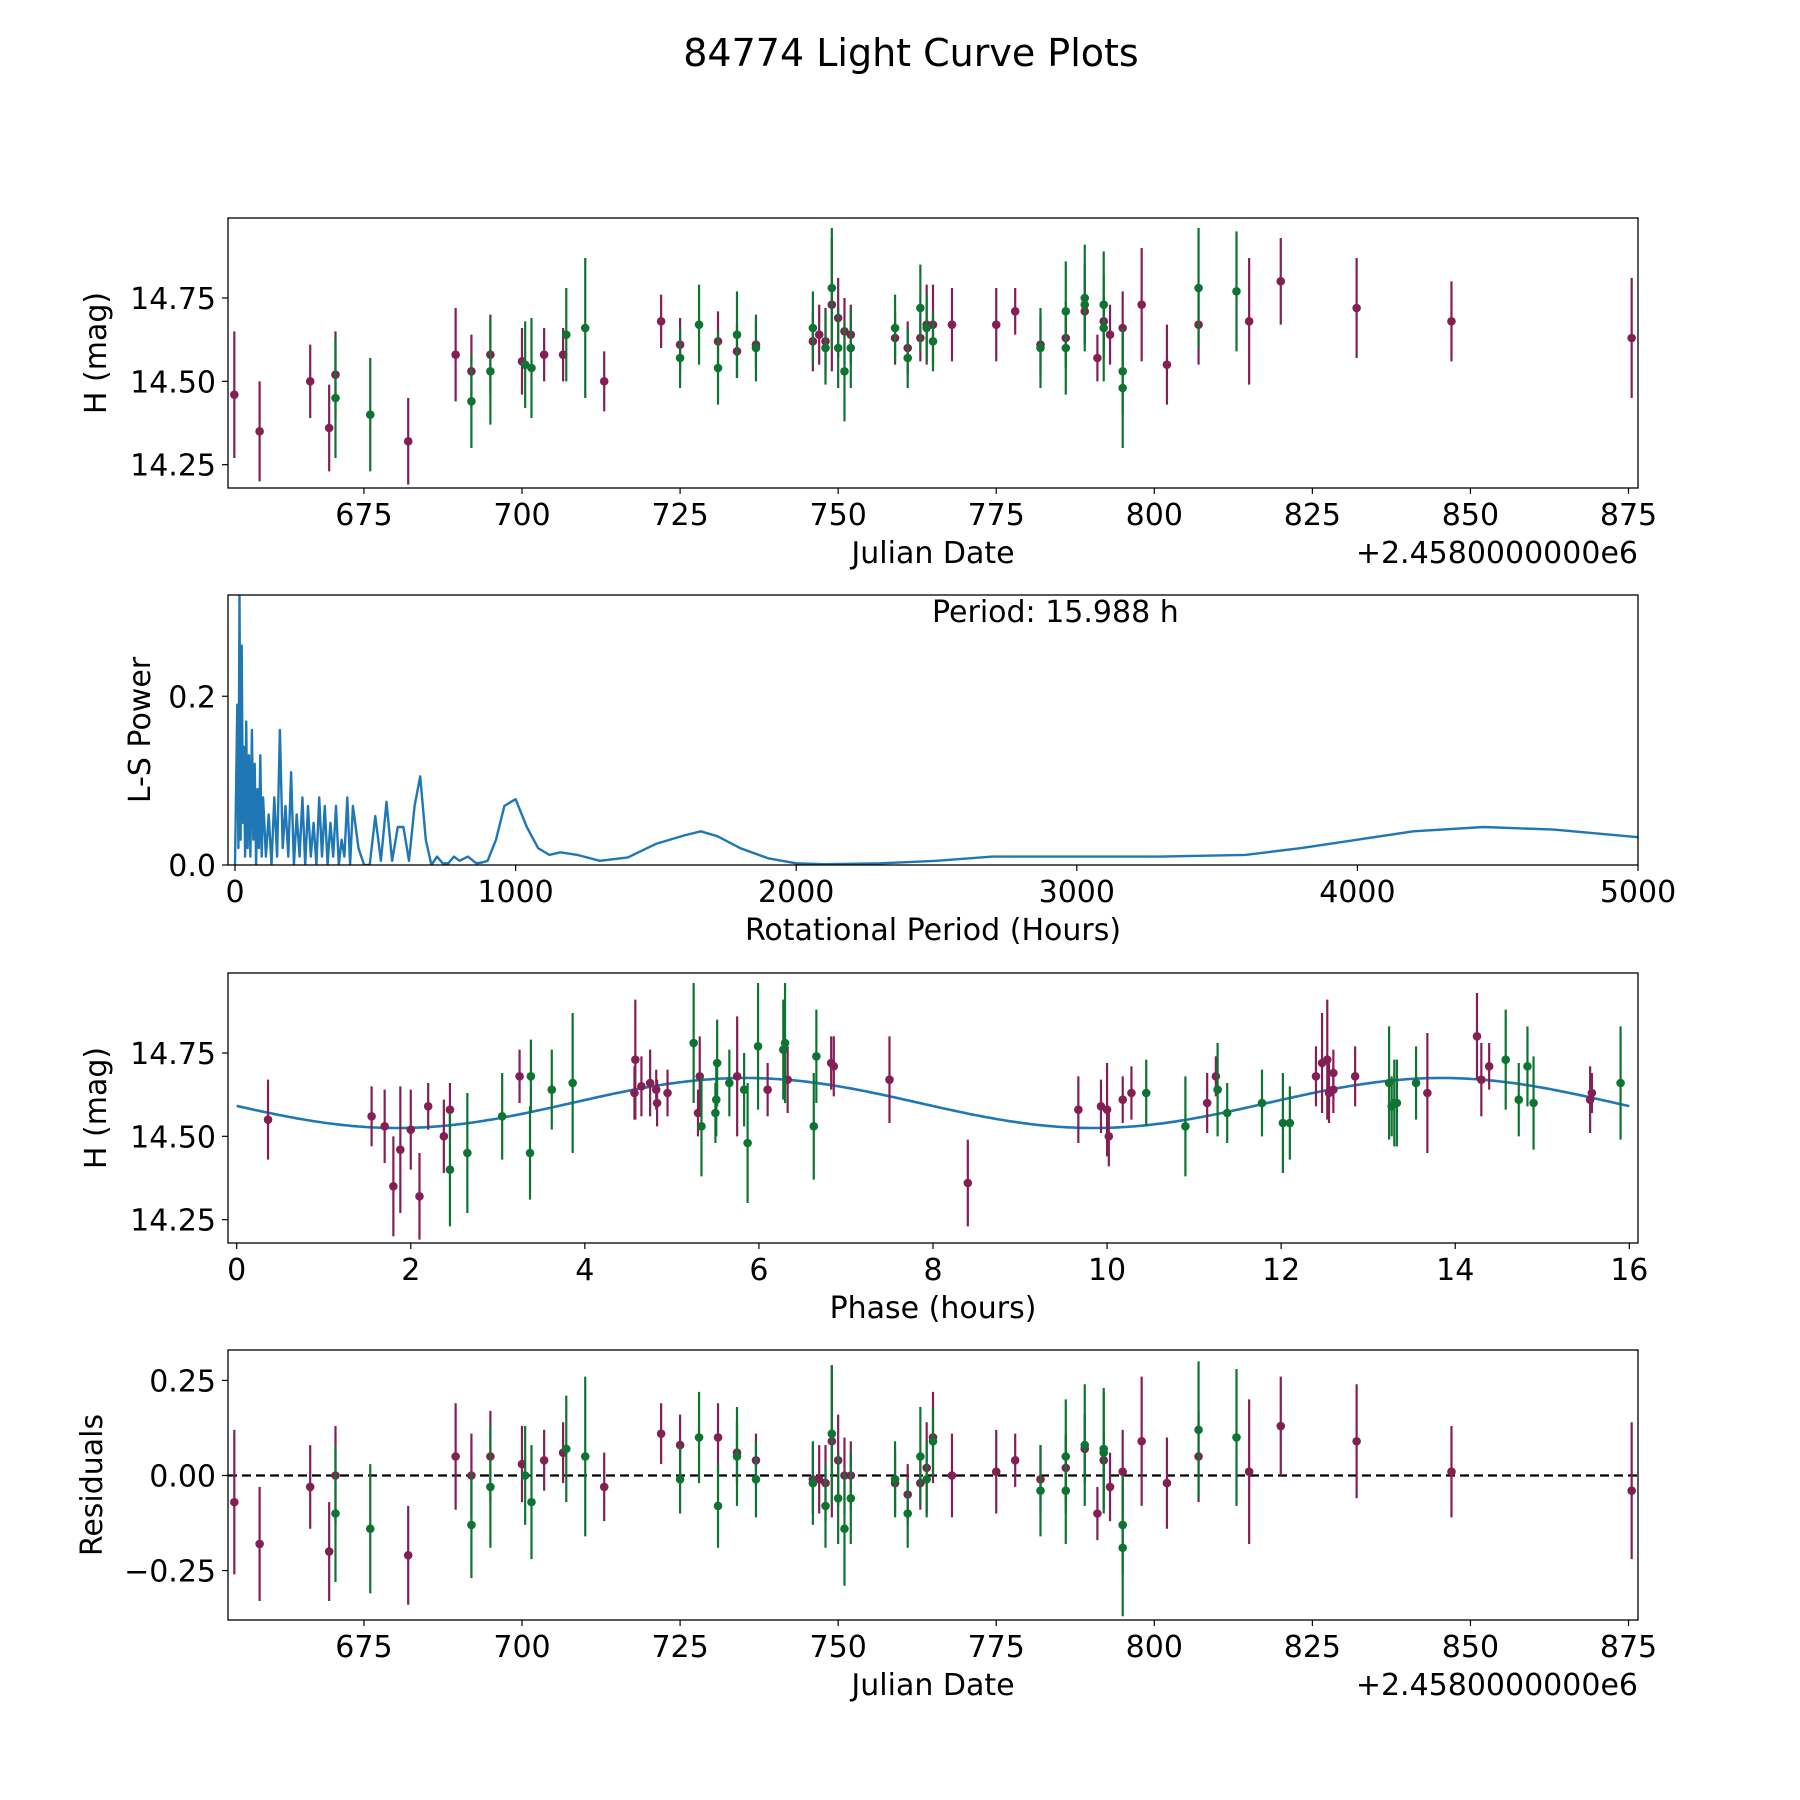  What do you see at coordinates (1154, 515) in the screenshot?
I see `x-tick-label: 800` at bounding box center [1154, 515].